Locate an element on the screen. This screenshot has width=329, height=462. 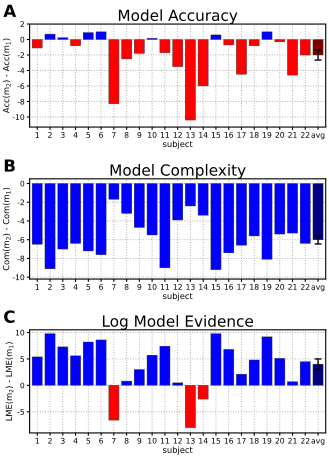
text: B is located at coordinates (9, 165).